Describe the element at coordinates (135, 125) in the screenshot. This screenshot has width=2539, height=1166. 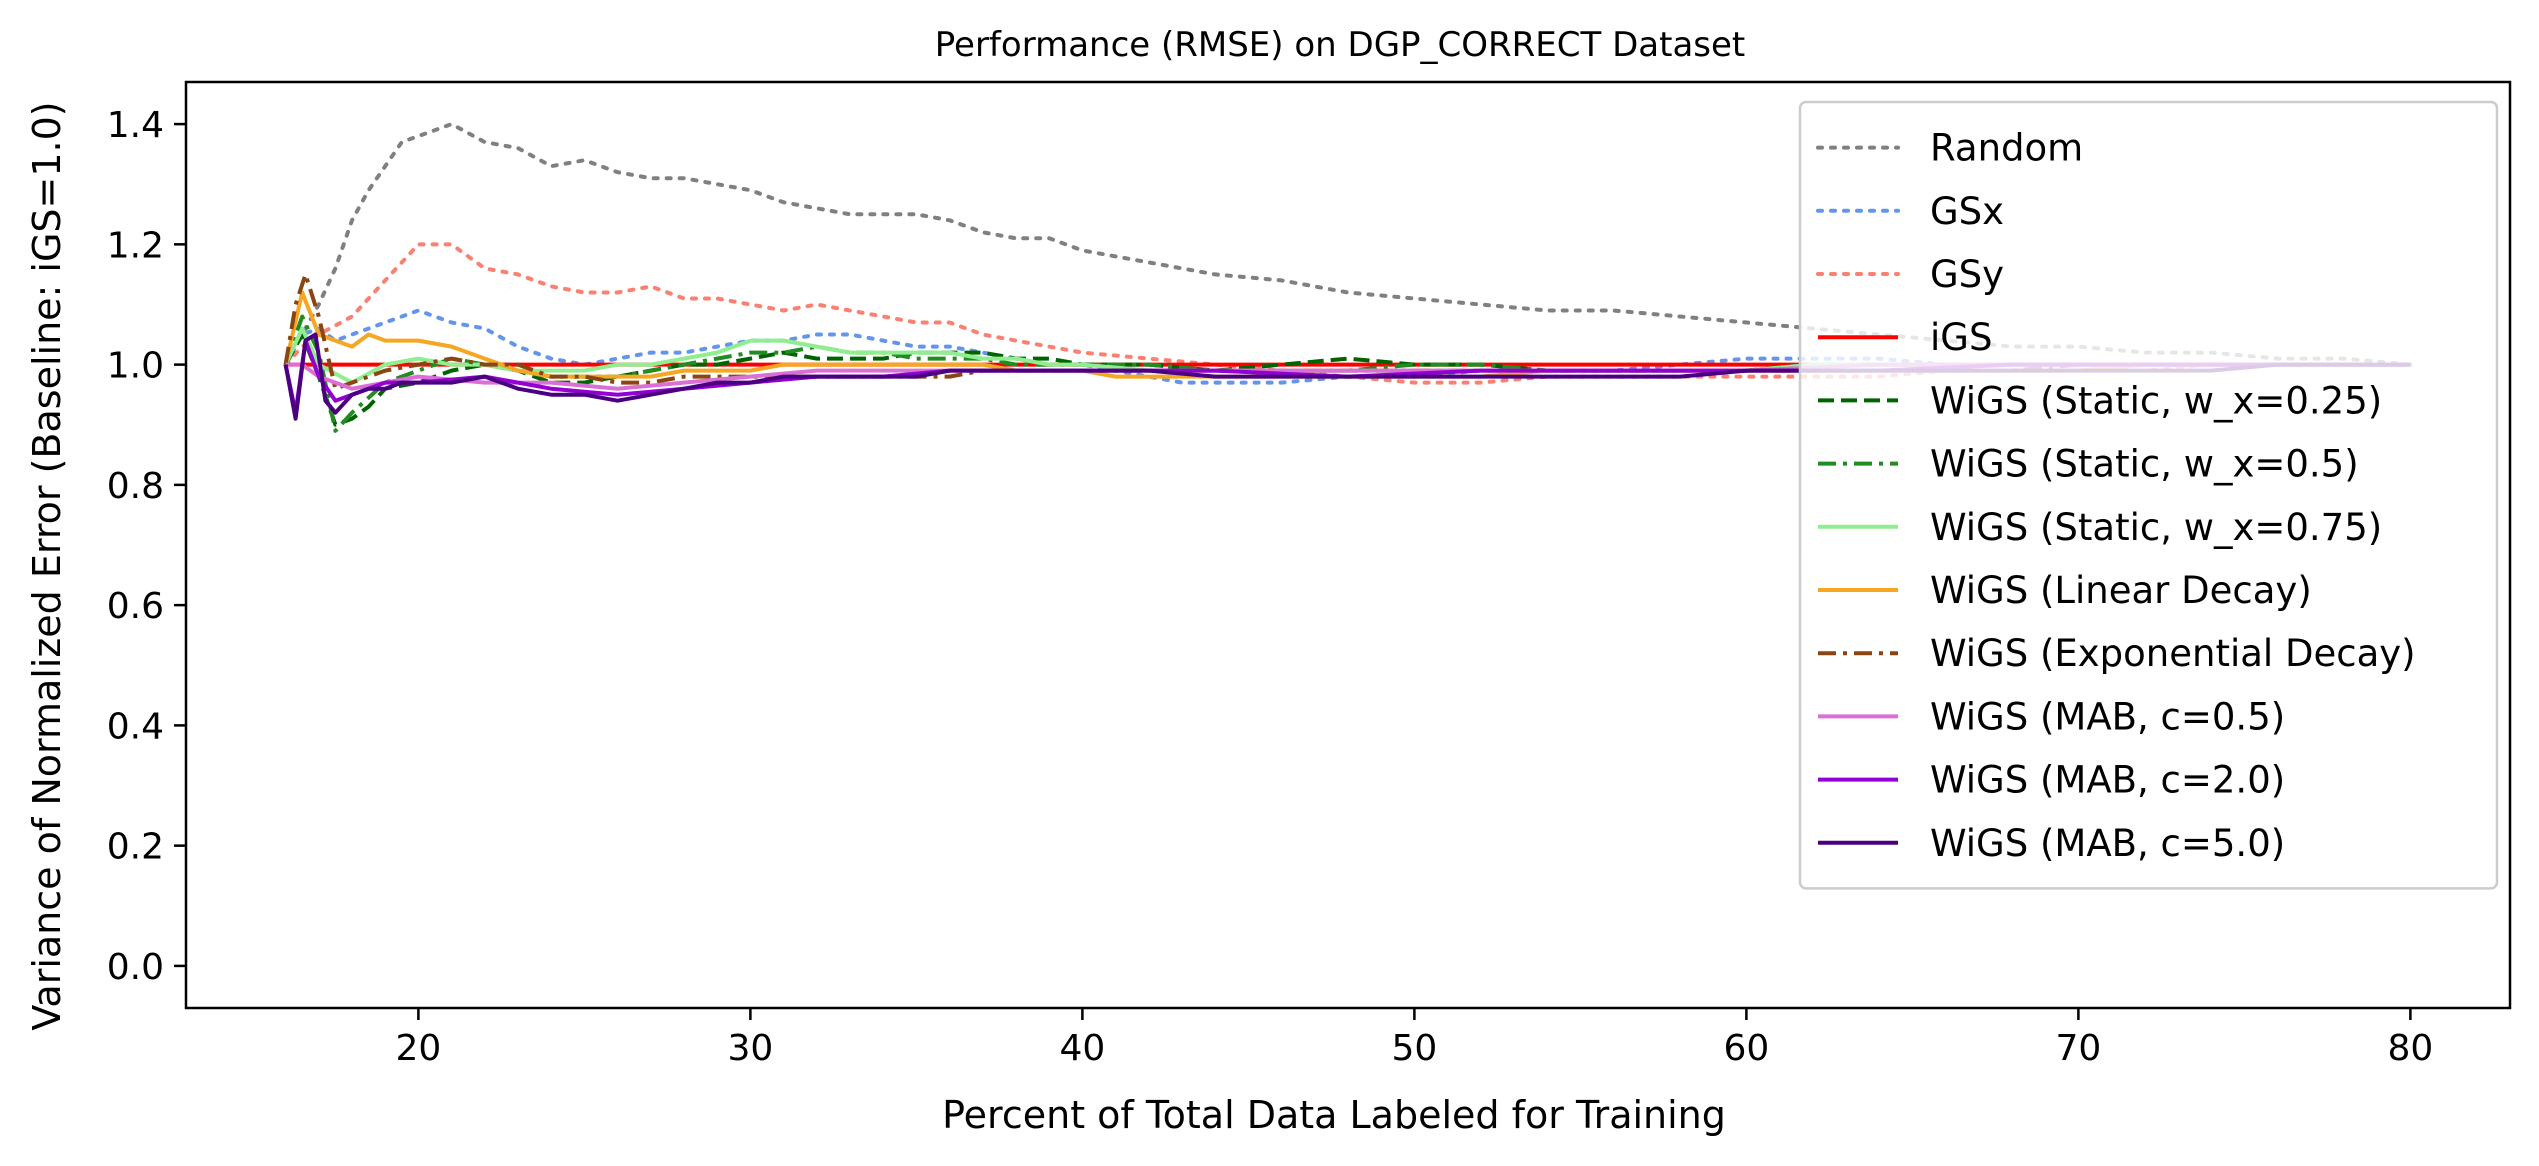
I see `y-tick-label-7: 1.4` at that location.